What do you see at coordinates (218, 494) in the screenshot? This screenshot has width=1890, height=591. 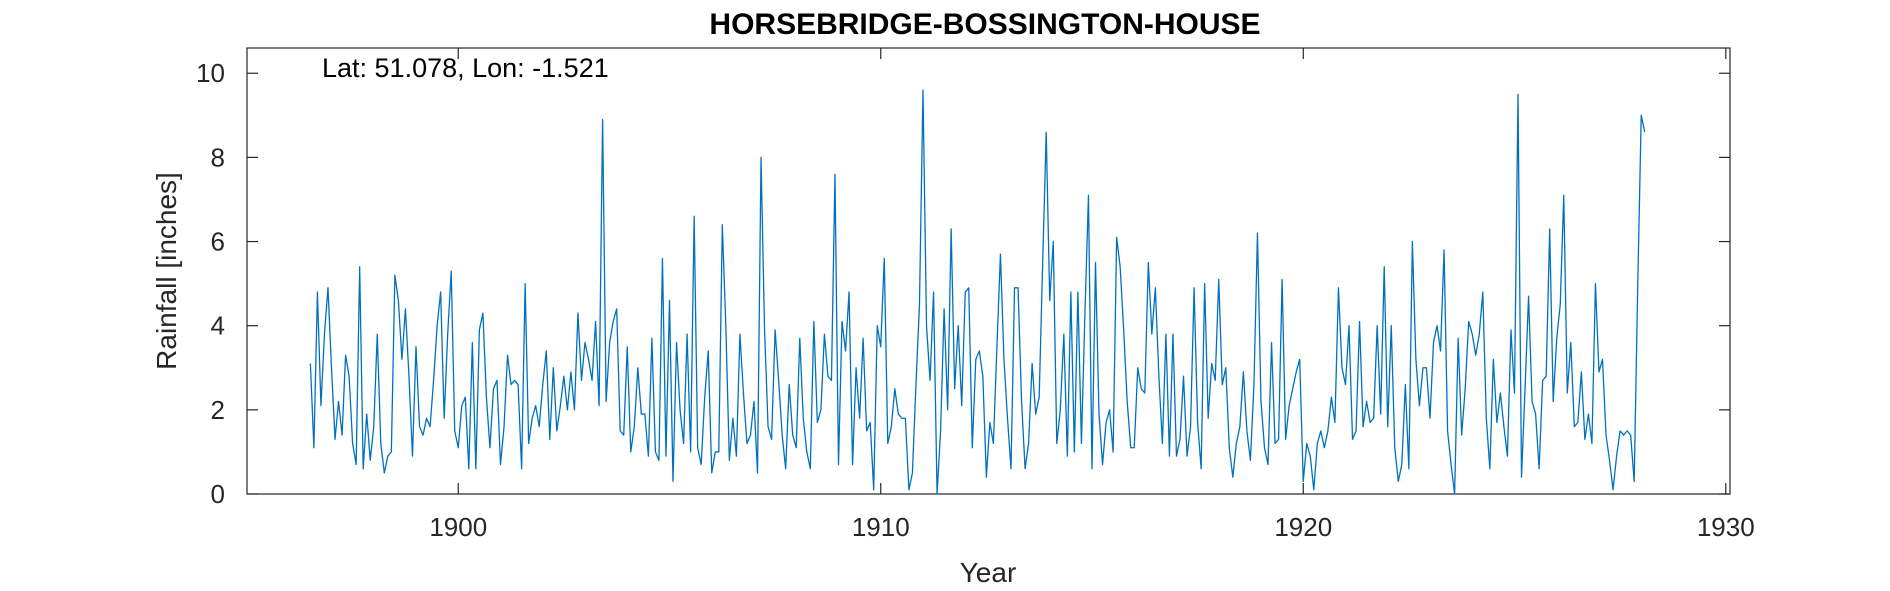 I see `y-tick-label-0: 0` at bounding box center [218, 494].